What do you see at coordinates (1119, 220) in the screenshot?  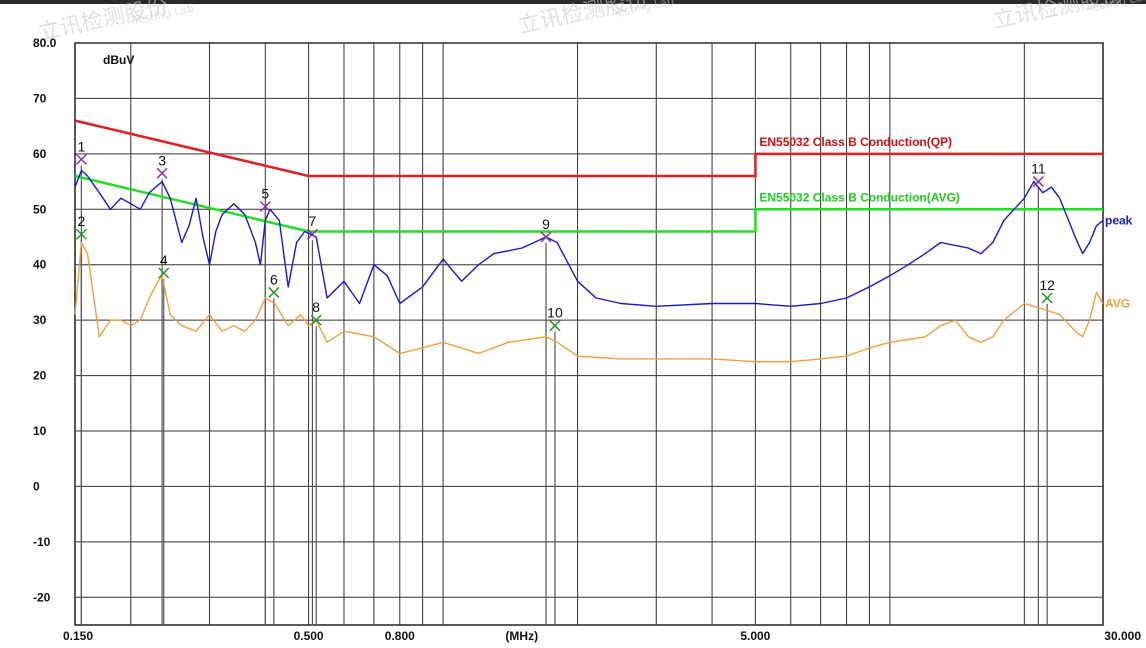 I see `series-label: peak` at bounding box center [1119, 220].